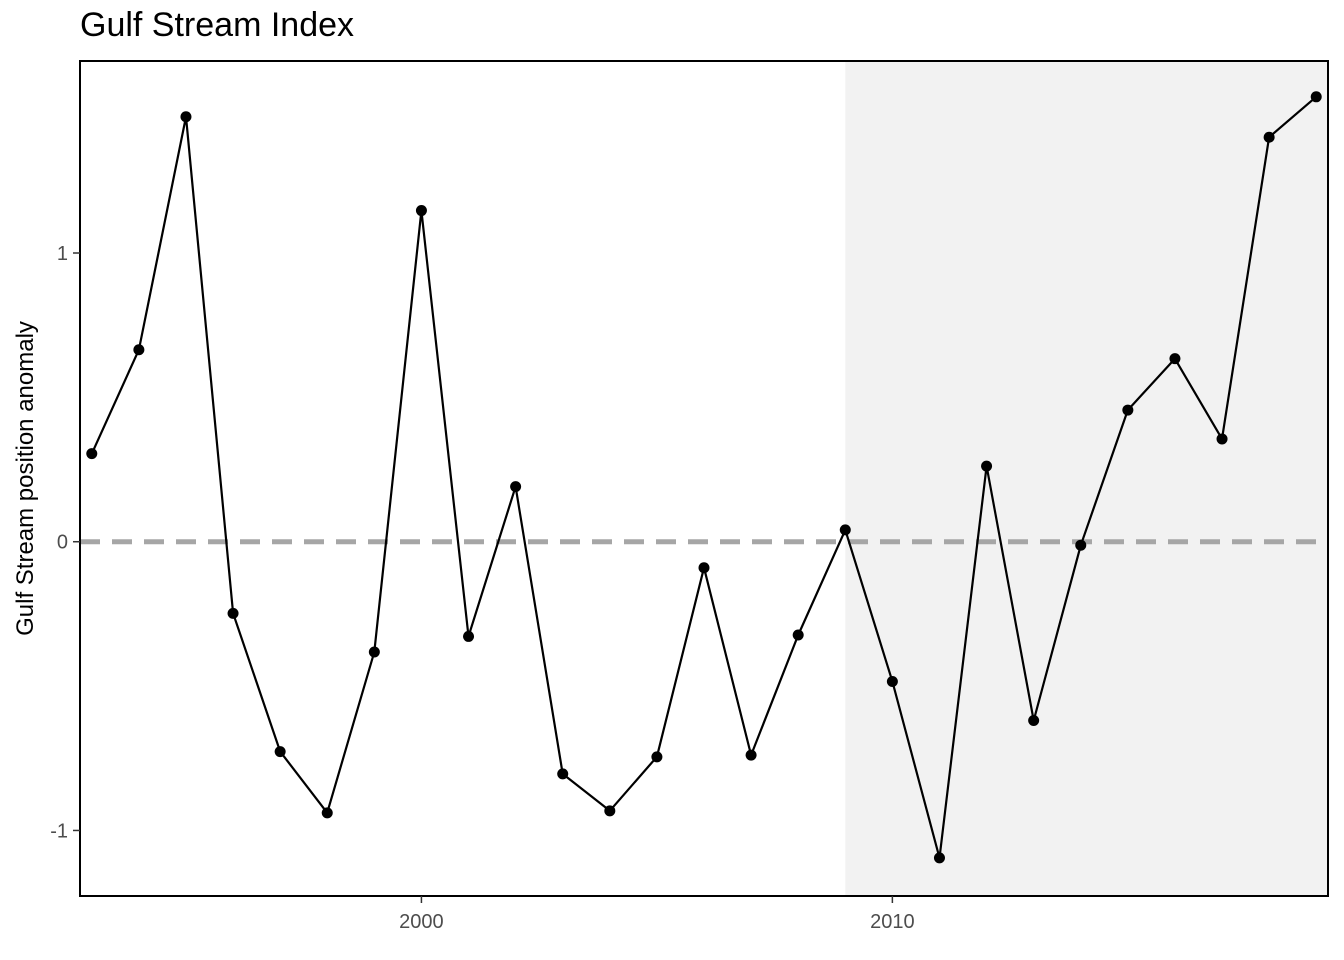  What do you see at coordinates (798, 635) in the screenshot?
I see `data-point-2008` at bounding box center [798, 635].